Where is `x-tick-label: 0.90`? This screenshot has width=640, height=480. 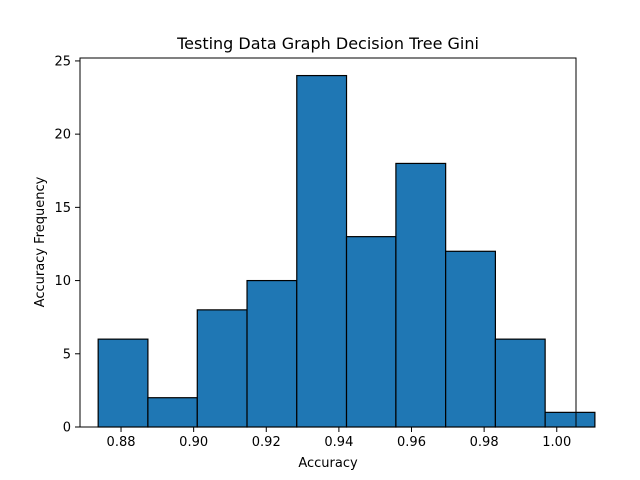
x-tick-label: 0.90 is located at coordinates (193, 442).